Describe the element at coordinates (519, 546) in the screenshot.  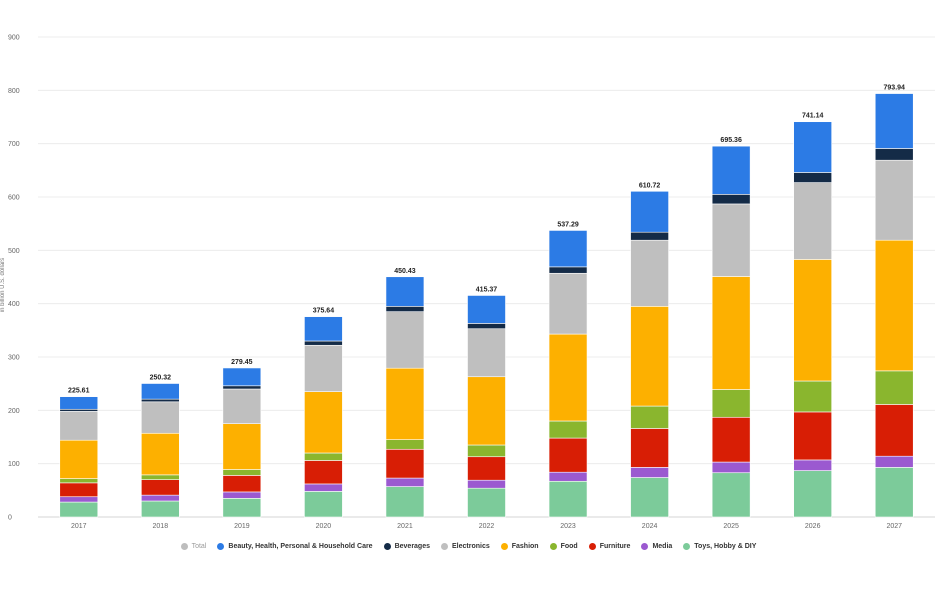
I see `legend-item: Fashion` at that location.